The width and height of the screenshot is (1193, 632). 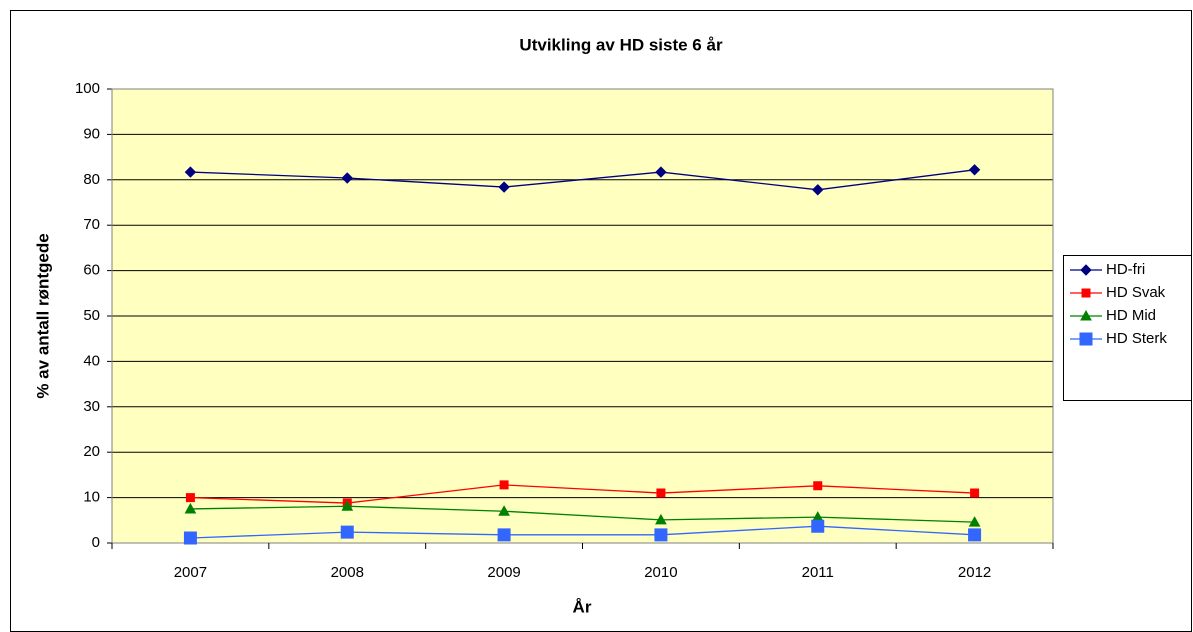 What do you see at coordinates (96, 542) in the screenshot?
I see `y-tick-label: 0` at bounding box center [96, 542].